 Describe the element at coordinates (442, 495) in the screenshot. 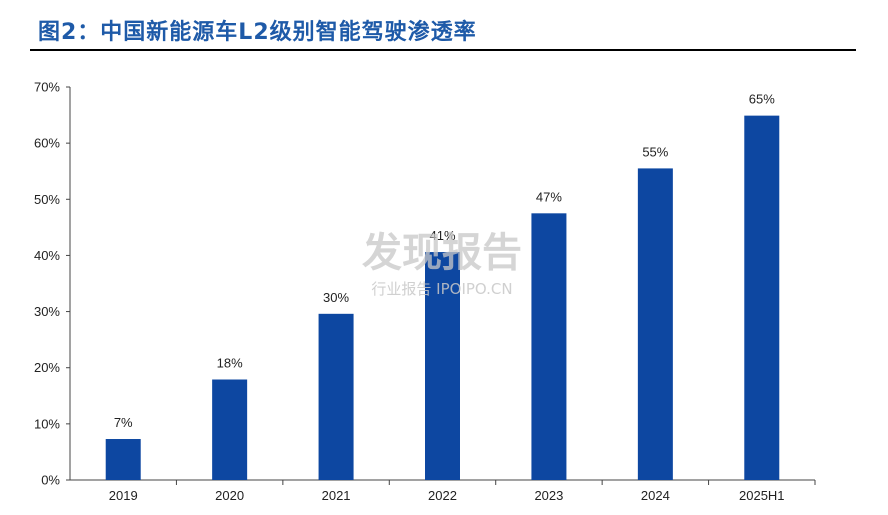

I see `x-tick-label-2022: 2022` at that location.